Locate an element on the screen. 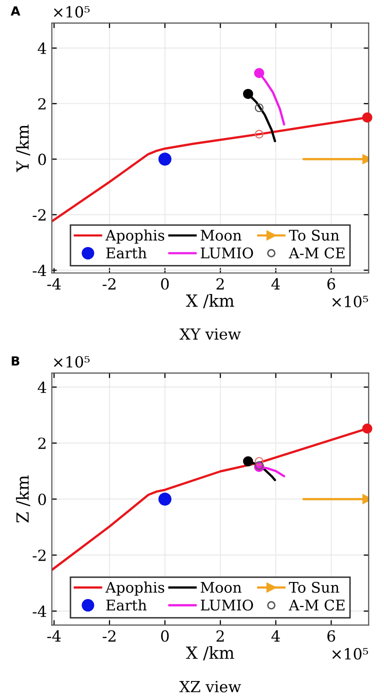 This screenshot has width=384, height=700. y-axis-title: Z /km is located at coordinates (23, 499).